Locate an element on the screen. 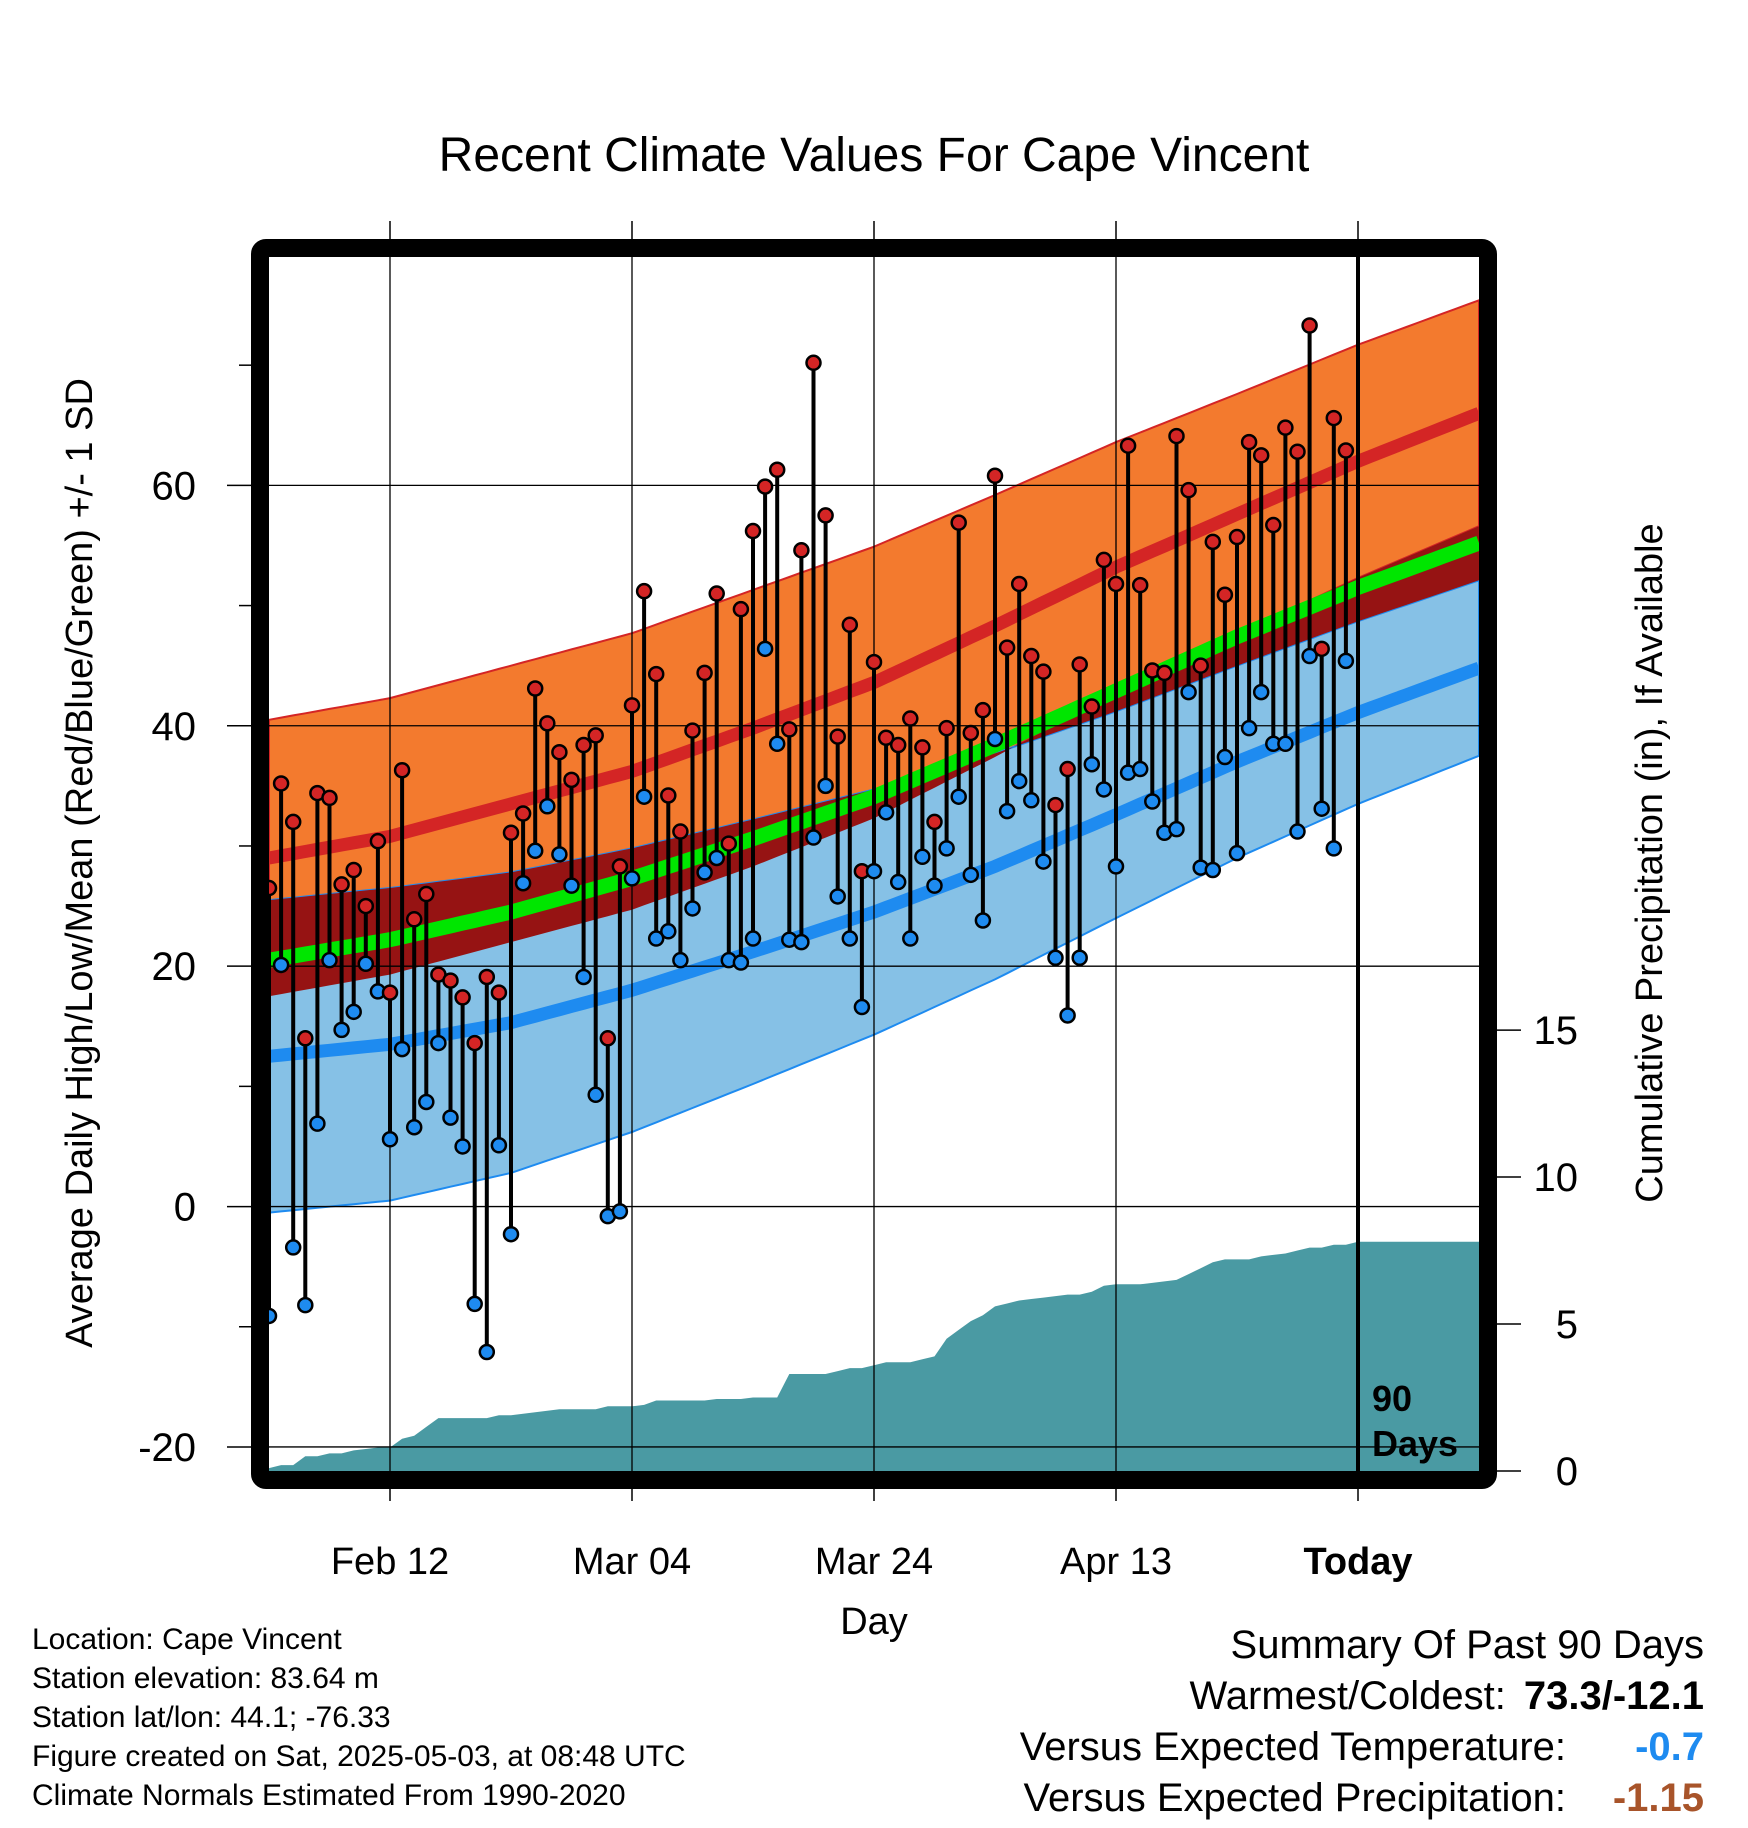  precip-departure-label: Versus Expected Precipitation: is located at coordinates (1294, 1798).